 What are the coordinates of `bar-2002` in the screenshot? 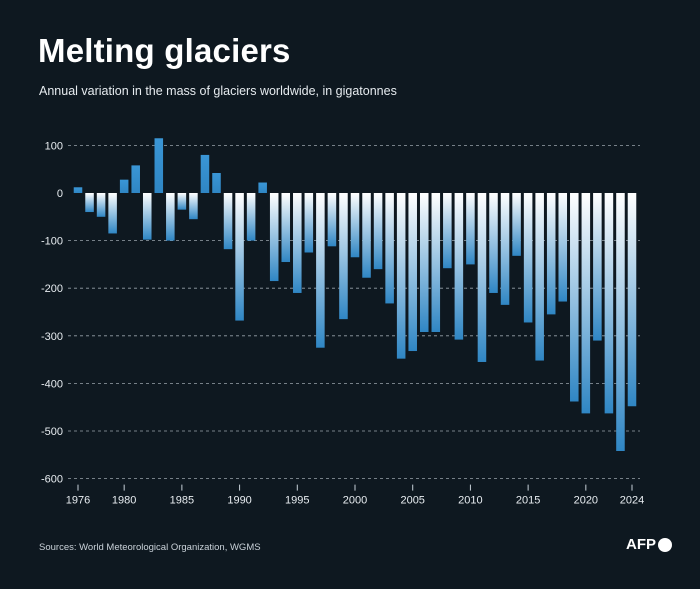 It's located at (378, 231).